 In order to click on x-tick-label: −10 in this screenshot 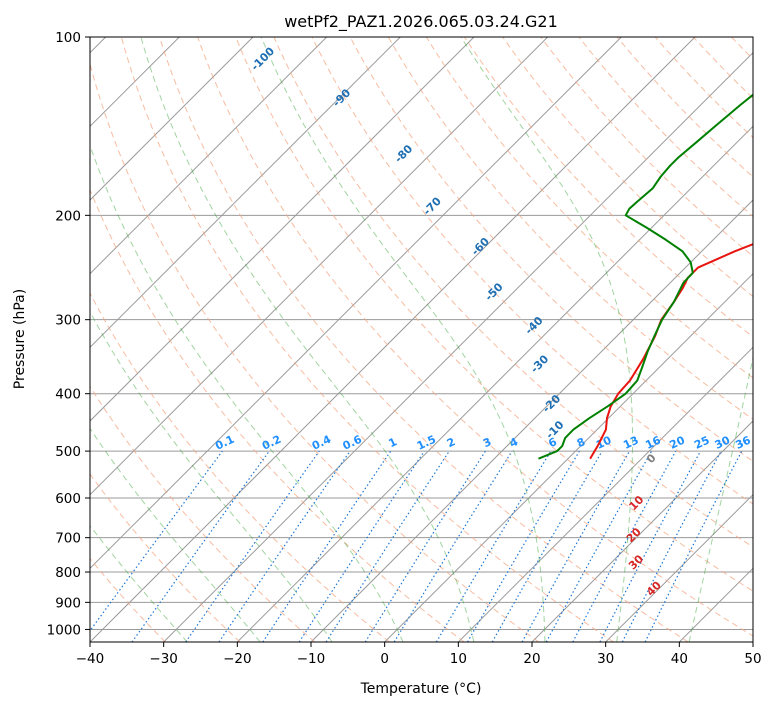, I will do `click(311, 659)`.